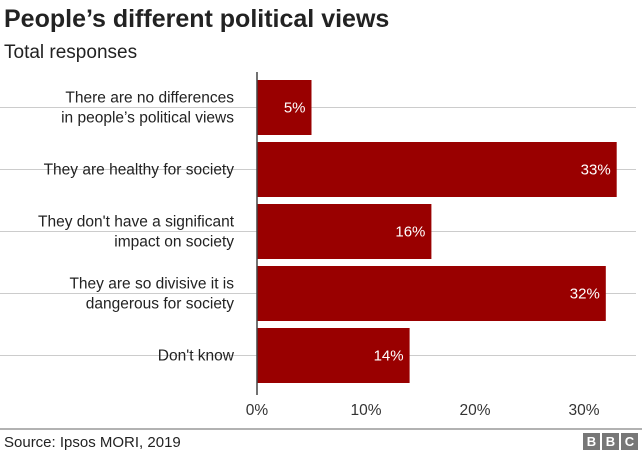  I want to click on bar-value-label: 16%, so click(410, 232).